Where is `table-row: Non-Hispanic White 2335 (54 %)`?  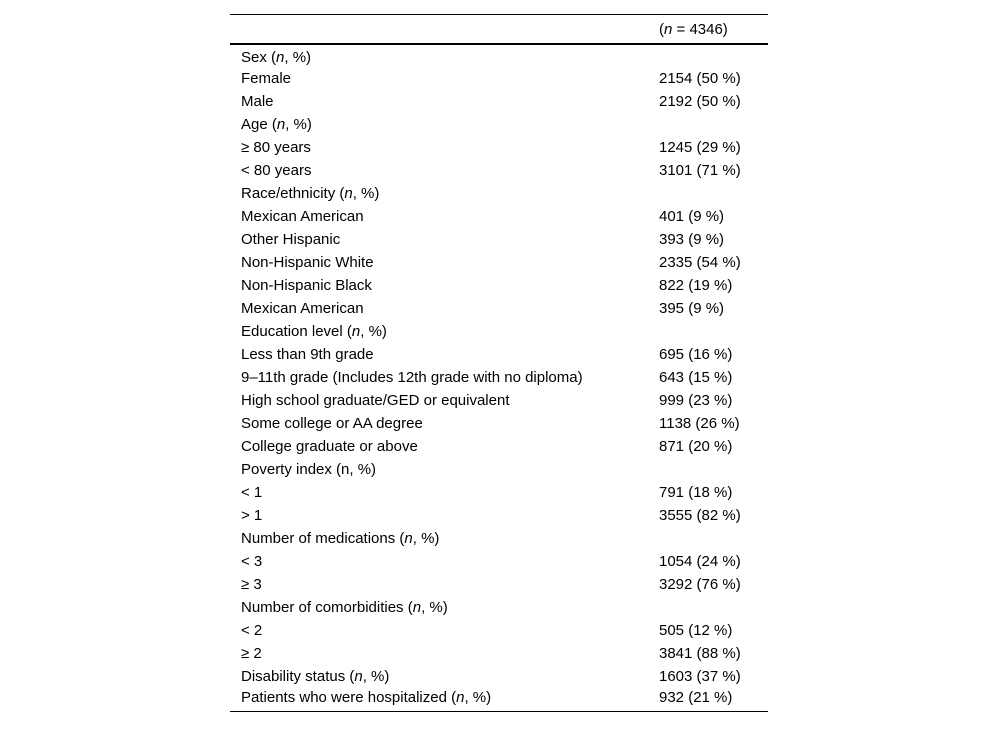 table-row: Non-Hispanic White 2335 (54 %) is located at coordinates (499, 262).